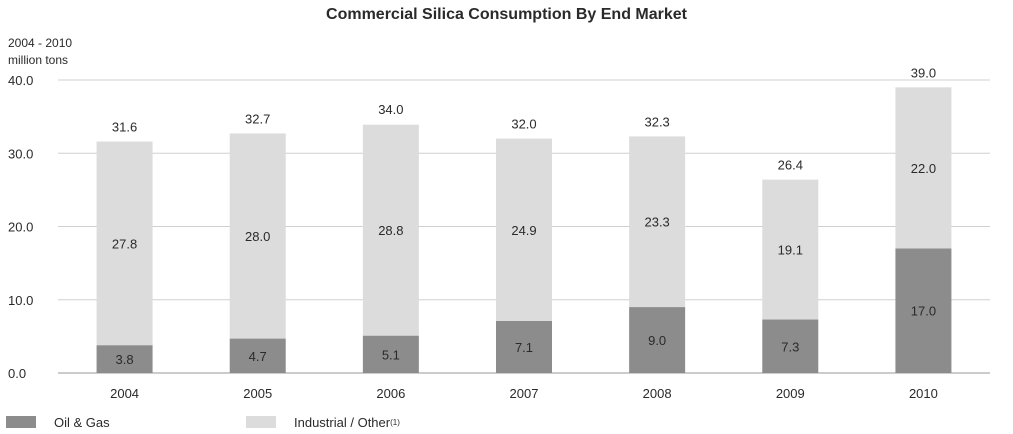 This screenshot has width=1013, height=434. I want to click on data-label-industrial-2008: 23.3, so click(656, 222).